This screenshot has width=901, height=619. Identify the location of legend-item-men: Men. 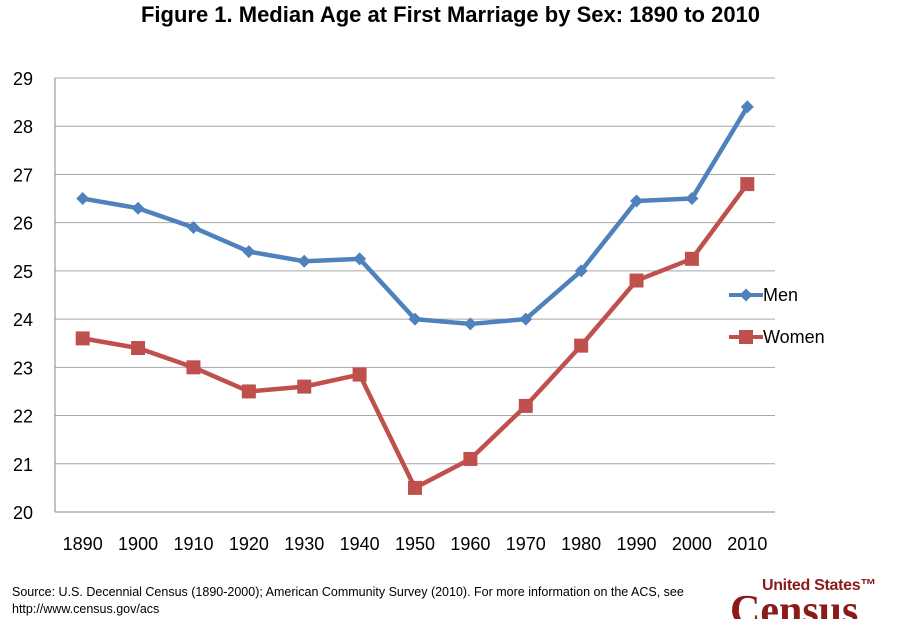
(763, 295).